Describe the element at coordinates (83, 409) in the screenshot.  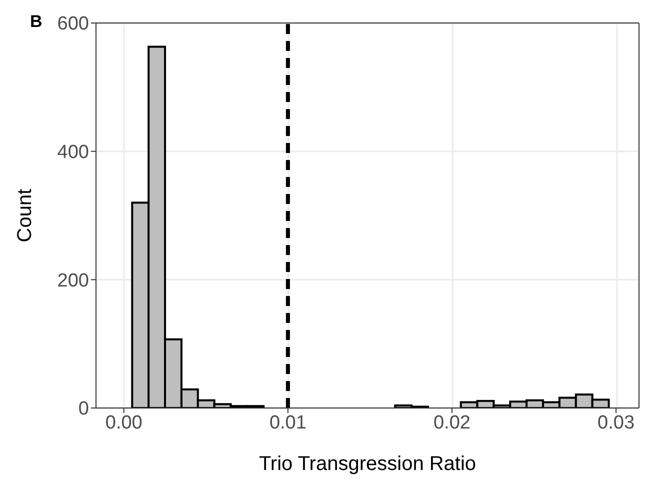
I see `y-tick-label: 0` at that location.